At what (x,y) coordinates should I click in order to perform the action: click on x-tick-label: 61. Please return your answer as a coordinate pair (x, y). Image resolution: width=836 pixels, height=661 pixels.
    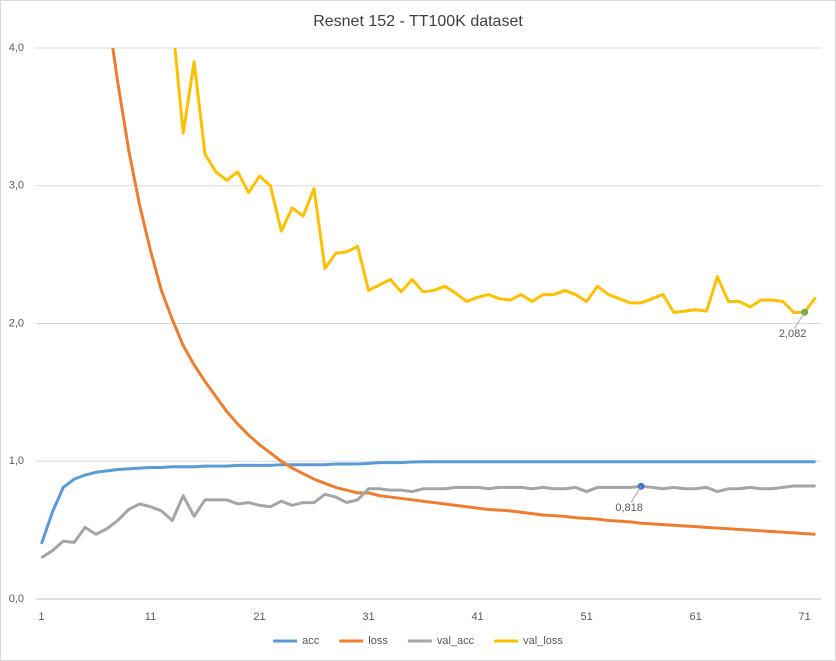
    Looking at the image, I should click on (695, 617).